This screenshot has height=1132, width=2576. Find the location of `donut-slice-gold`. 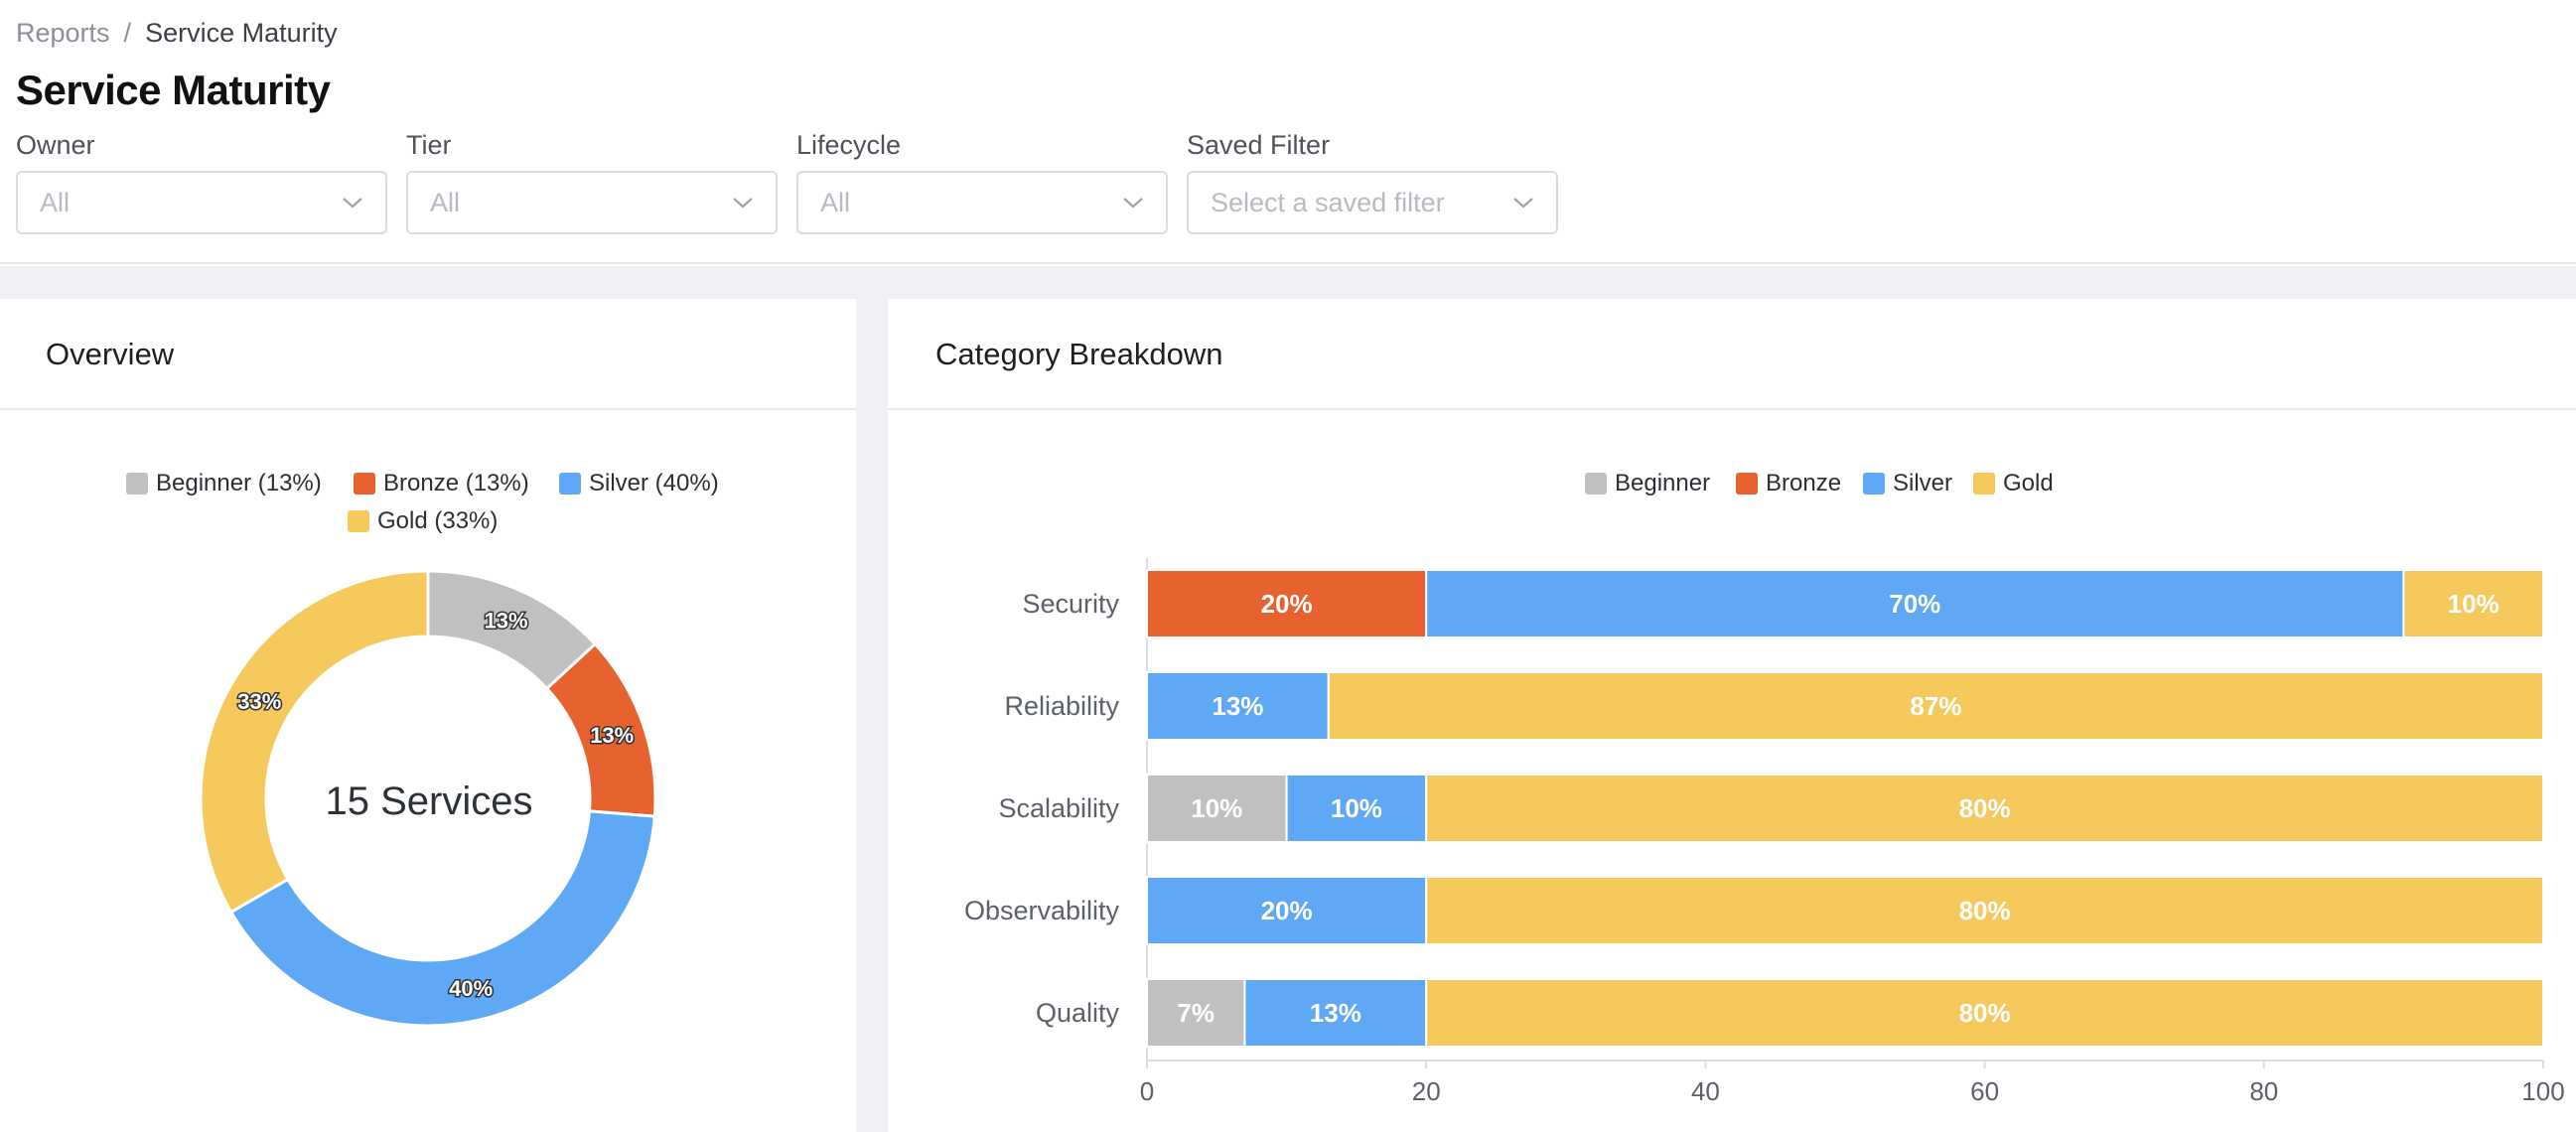

donut-slice-gold is located at coordinates (314, 742).